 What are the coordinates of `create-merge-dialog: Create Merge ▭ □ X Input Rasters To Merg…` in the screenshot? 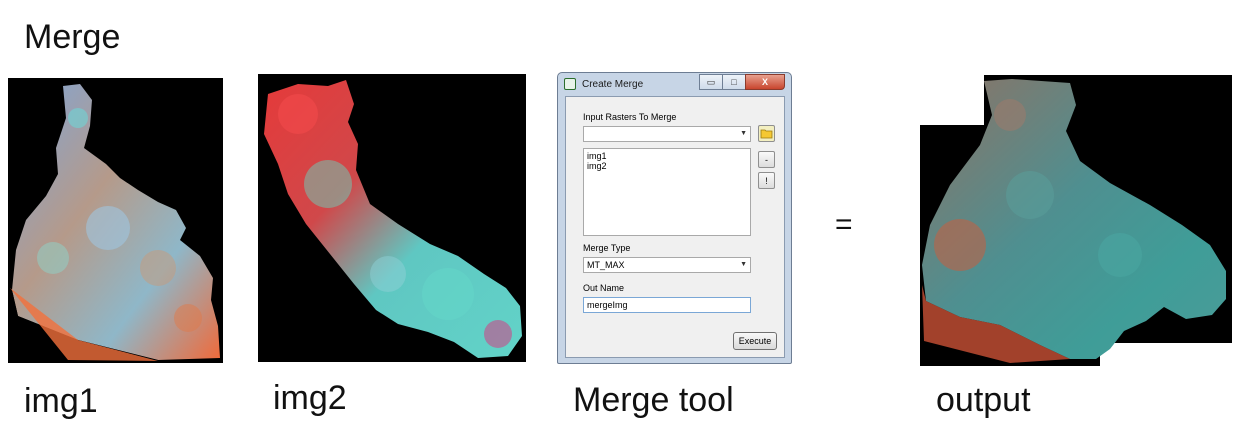 It's located at (674, 218).